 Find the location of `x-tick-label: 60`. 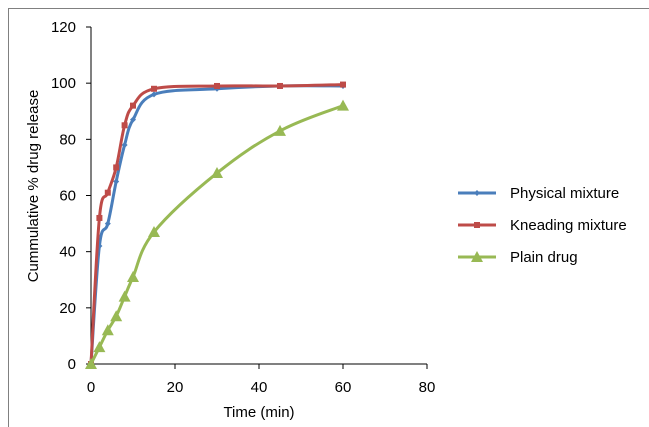

x-tick-label: 60 is located at coordinates (343, 387).